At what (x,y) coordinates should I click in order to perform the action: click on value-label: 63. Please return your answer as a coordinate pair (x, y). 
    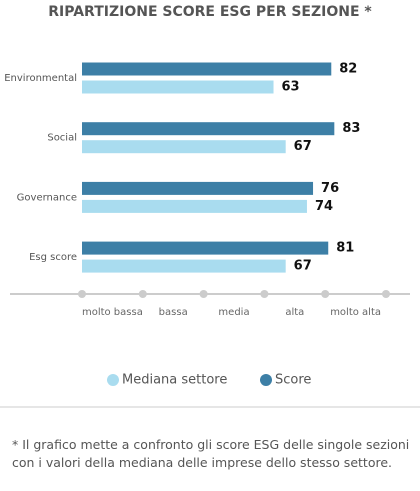
    Looking at the image, I should click on (291, 87).